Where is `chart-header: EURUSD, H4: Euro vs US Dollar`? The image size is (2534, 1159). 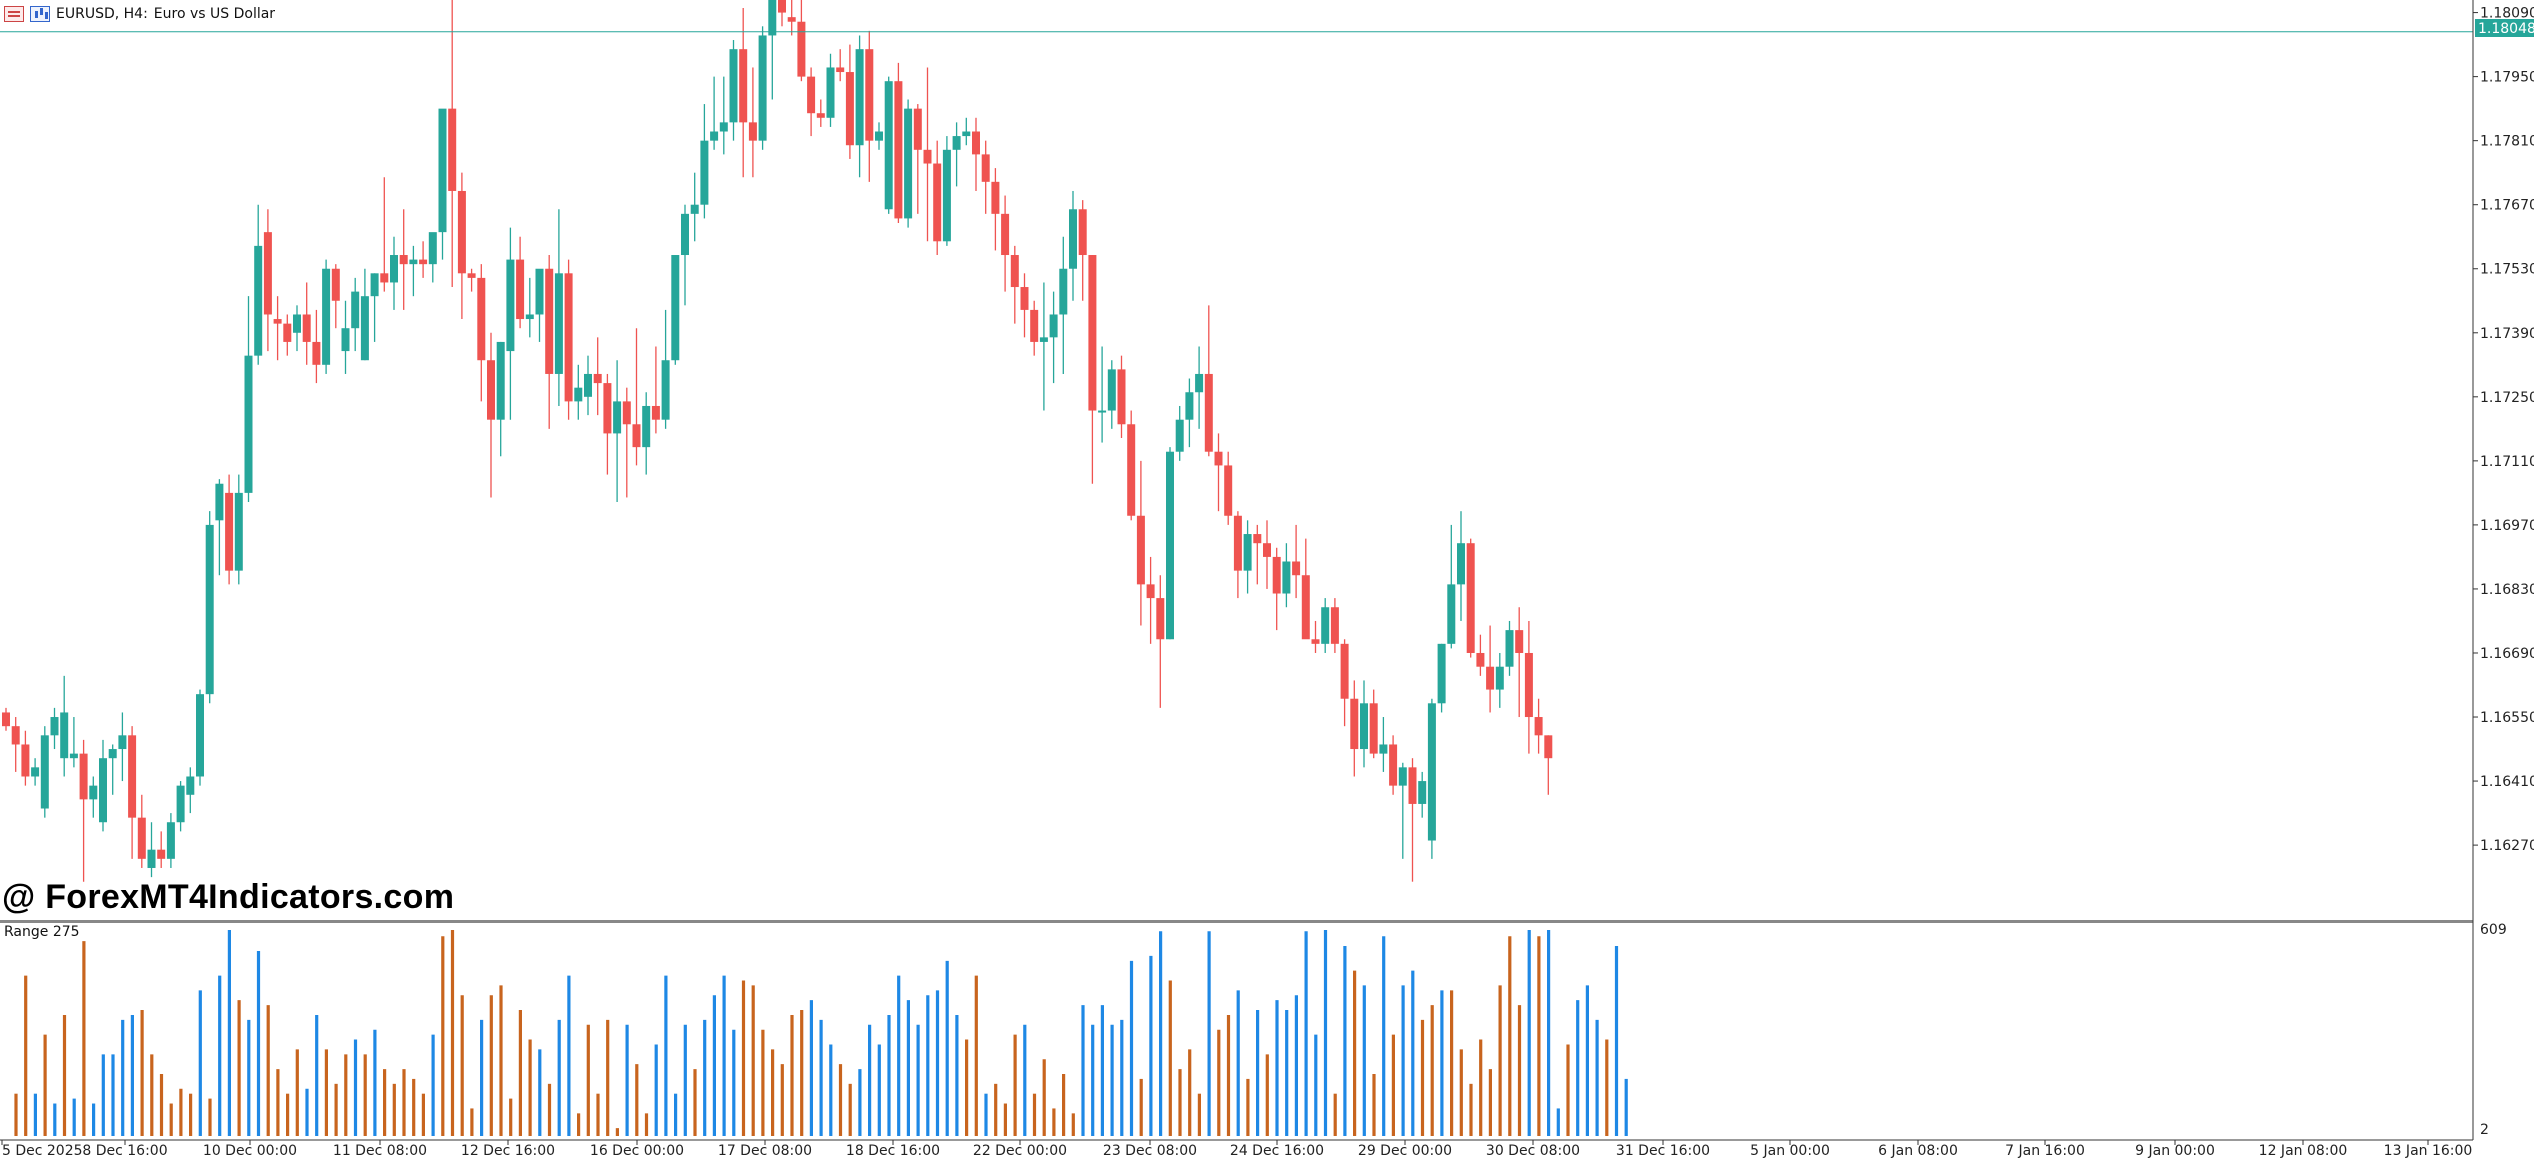 chart-header: EURUSD, H4: Euro vs US Dollar is located at coordinates (137, 14).